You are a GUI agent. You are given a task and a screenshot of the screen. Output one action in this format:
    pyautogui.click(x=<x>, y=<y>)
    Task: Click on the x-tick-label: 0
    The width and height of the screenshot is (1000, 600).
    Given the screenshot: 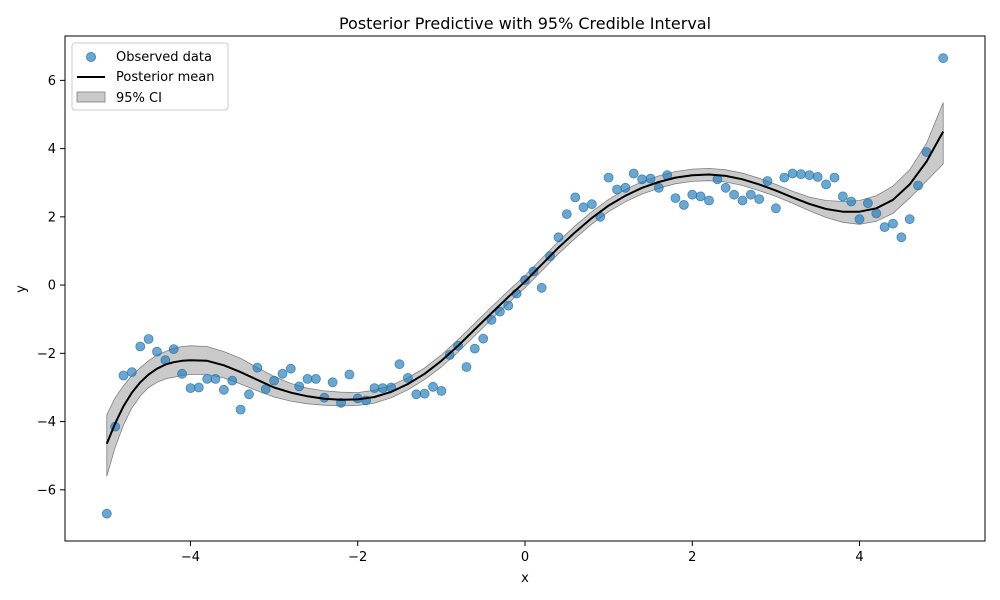 What is the action you would take?
    pyautogui.click(x=525, y=557)
    